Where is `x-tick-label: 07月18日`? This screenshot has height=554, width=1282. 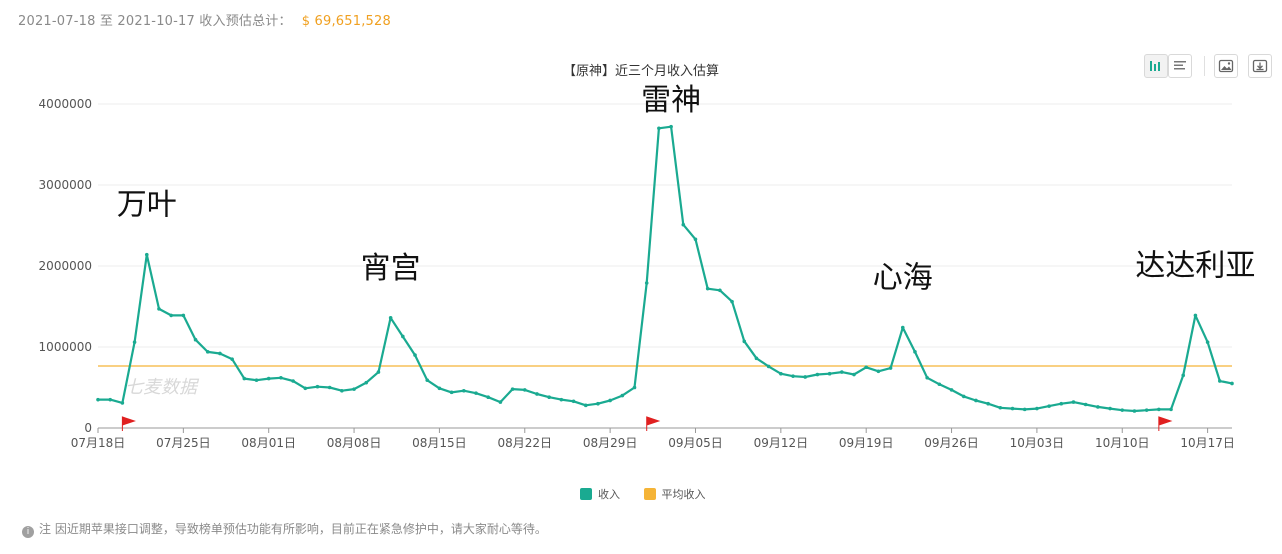 x-tick-label: 07月18日 is located at coordinates (98, 443).